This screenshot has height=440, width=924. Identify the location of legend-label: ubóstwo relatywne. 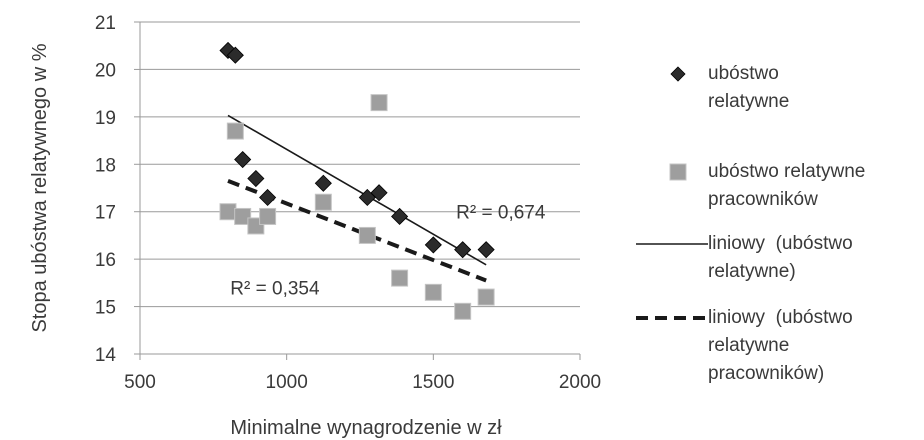
(813, 88).